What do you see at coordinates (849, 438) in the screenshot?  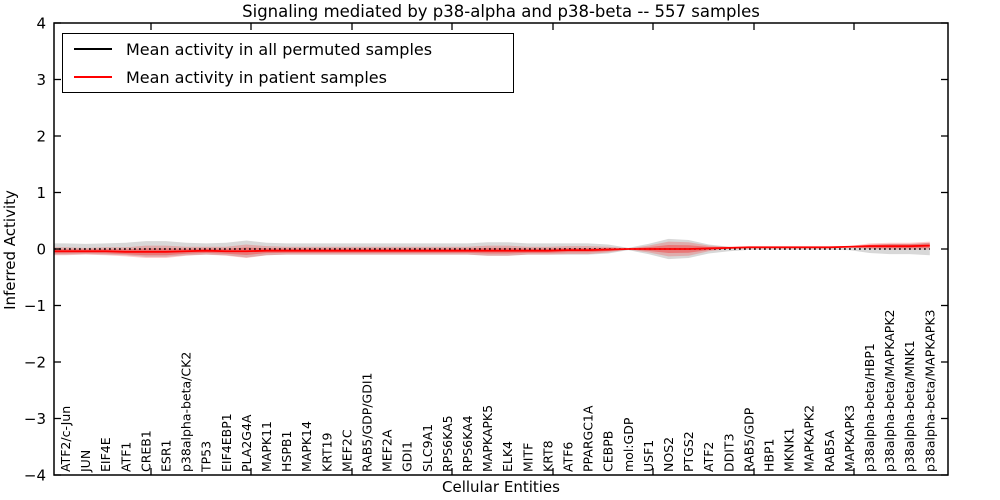 I see `x-category-label: MAPKAPK3` at bounding box center [849, 438].